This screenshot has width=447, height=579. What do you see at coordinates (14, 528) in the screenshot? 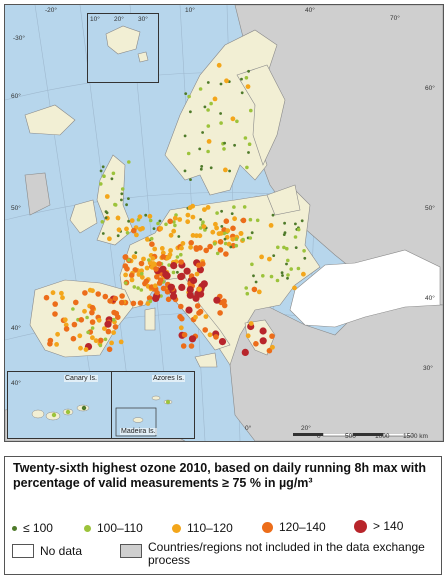
I see `legend-dot` at bounding box center [14, 528].